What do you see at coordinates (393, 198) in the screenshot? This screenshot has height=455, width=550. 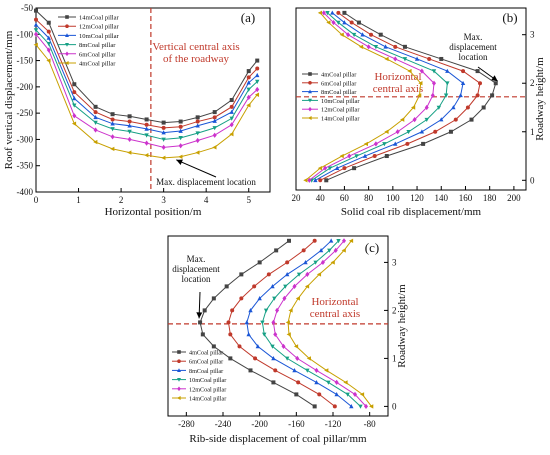 I see `x-tick-label: 100` at bounding box center [393, 198].